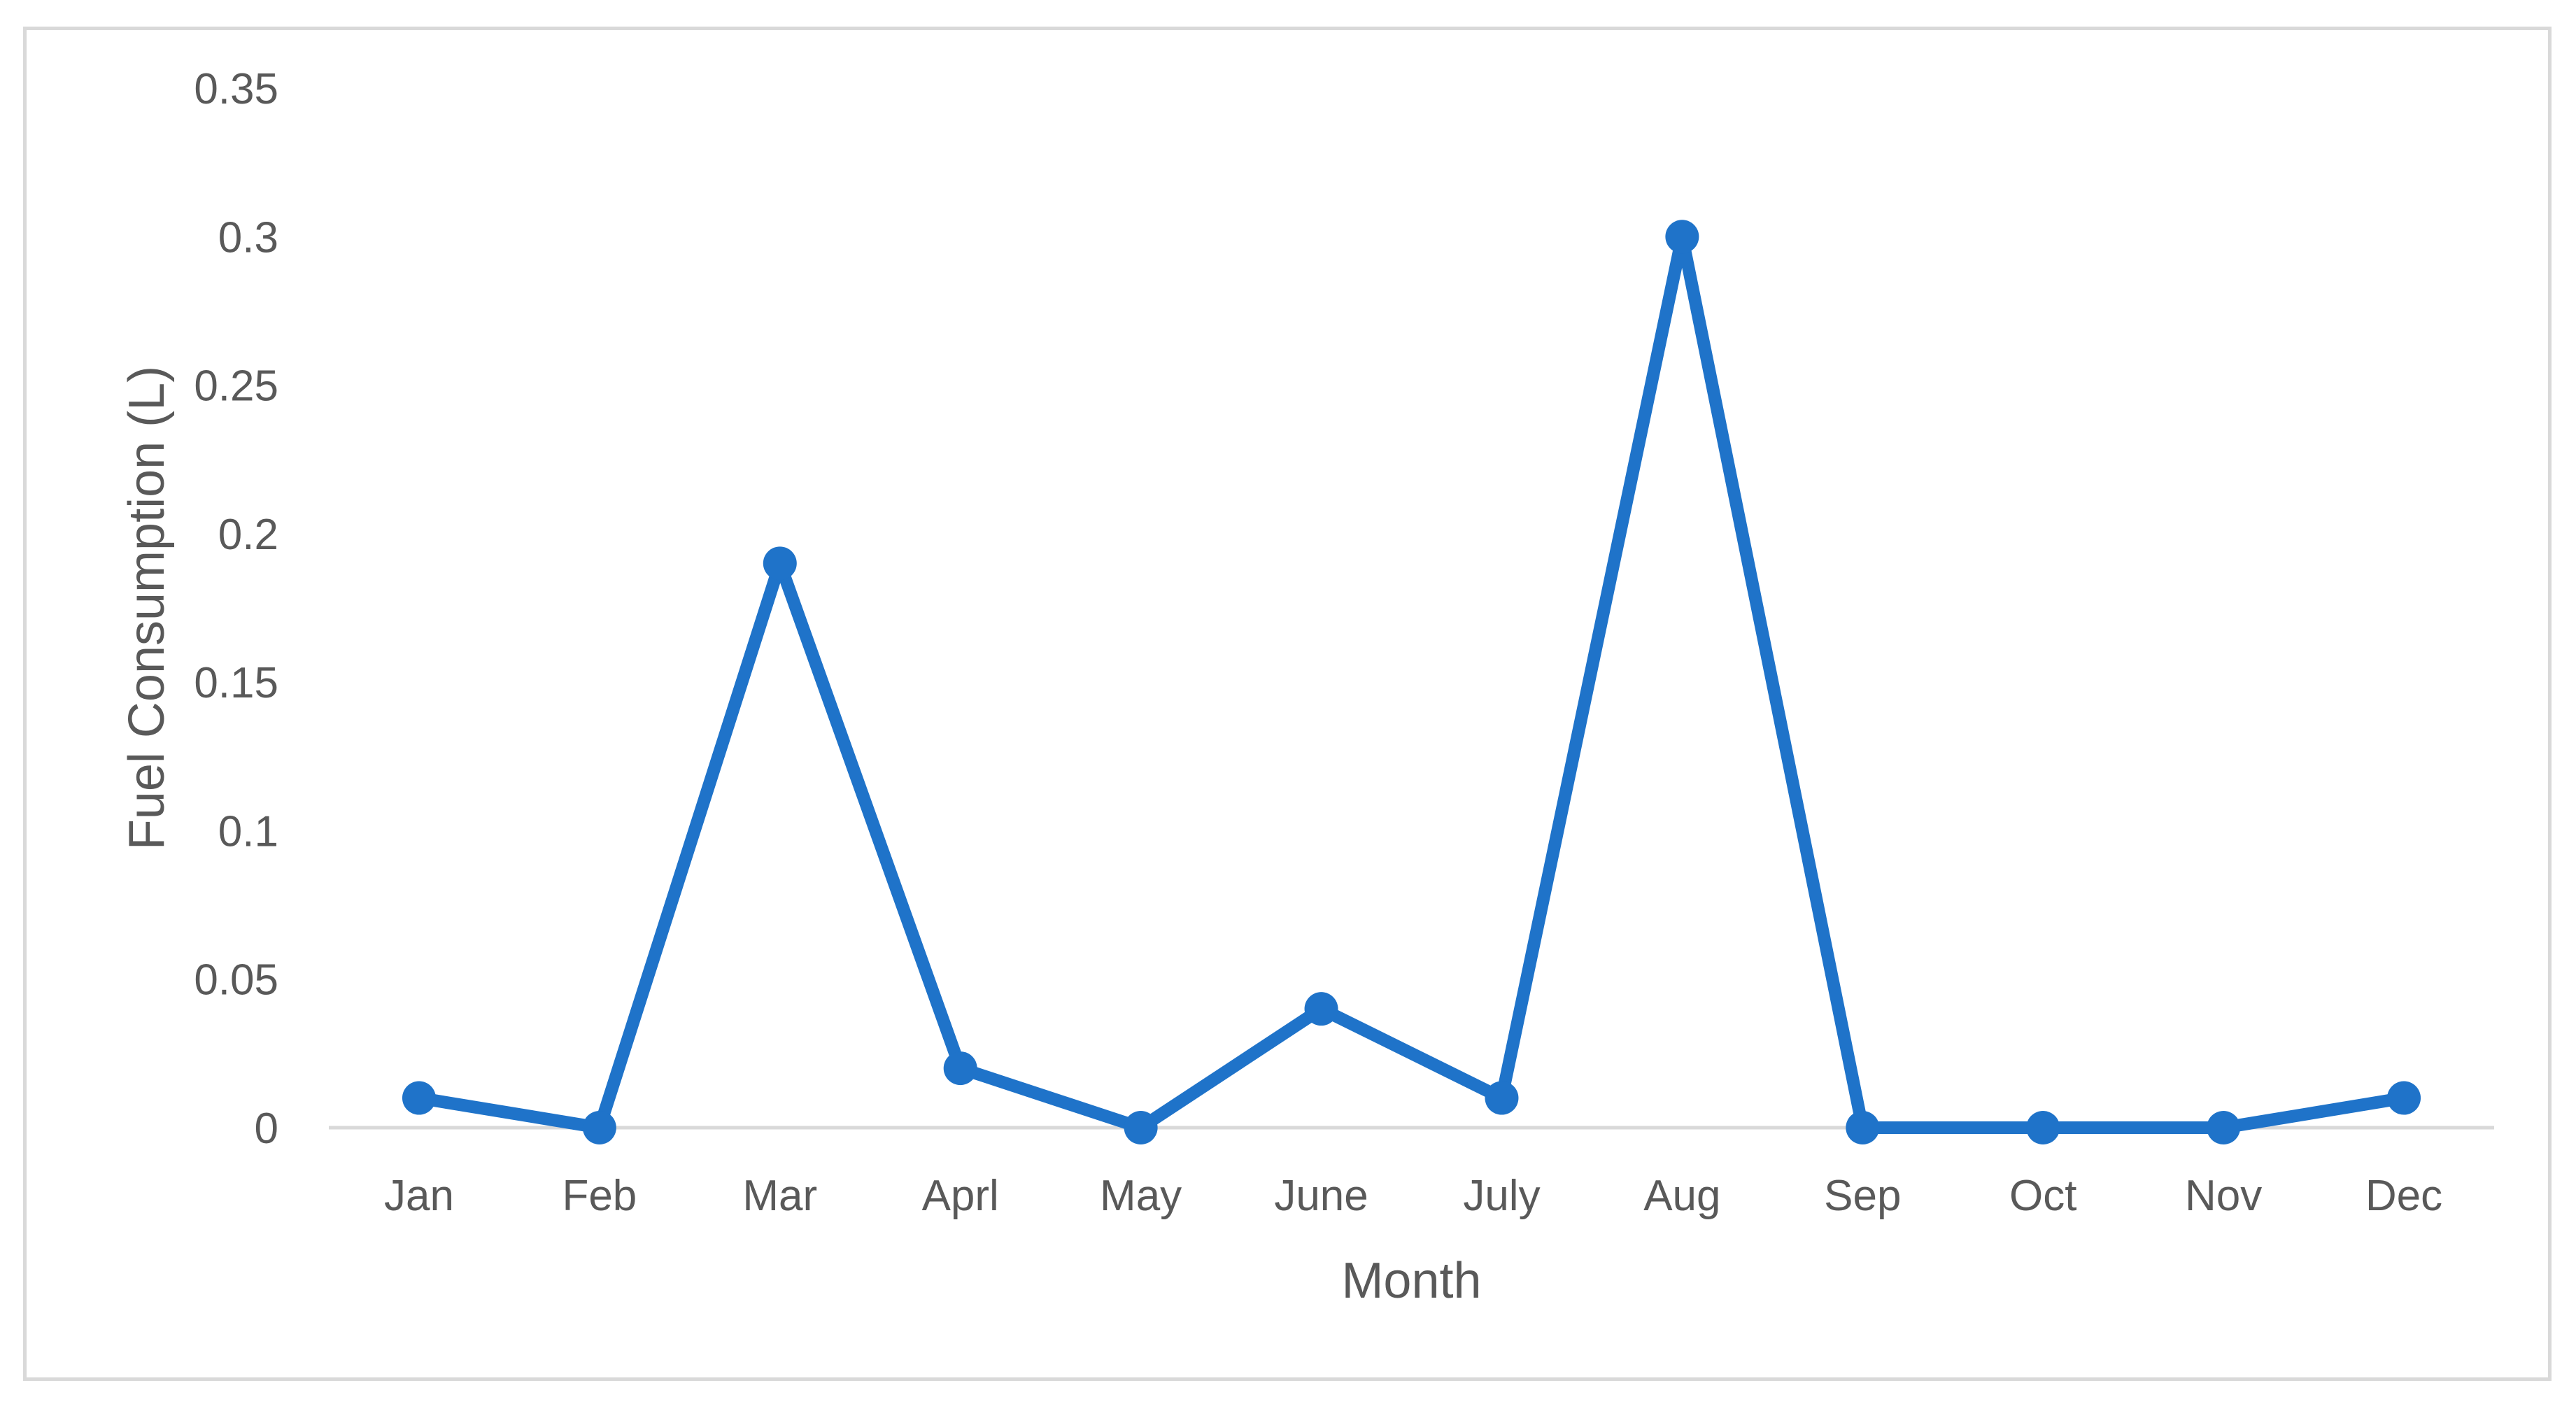 The width and height of the screenshot is (2576, 1404). I want to click on x-tick-label: Jan, so click(419, 1196).